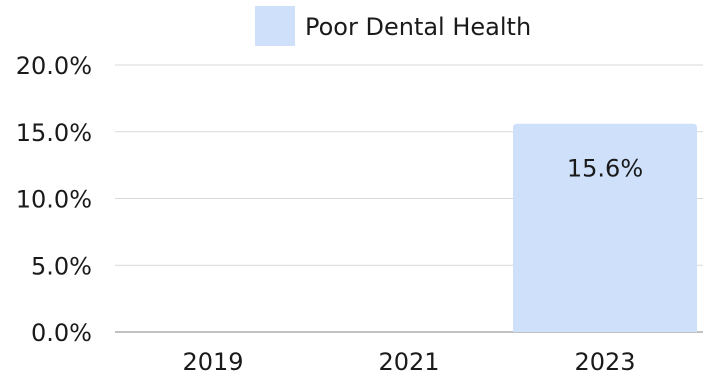 Image resolution: width=703 pixels, height=380 pixels. What do you see at coordinates (418, 27) in the screenshot?
I see `legend-label: Poor Dental Health` at bounding box center [418, 27].